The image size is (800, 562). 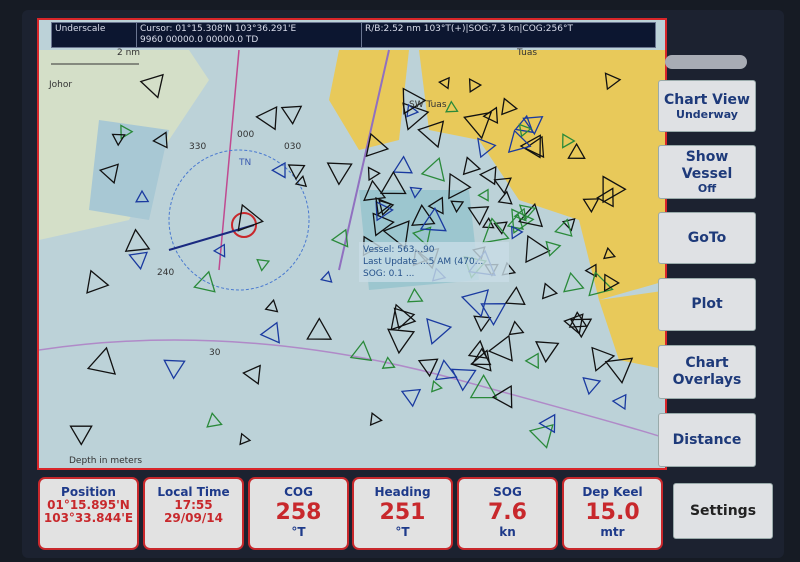 What do you see at coordinates (707, 304) in the screenshot?
I see `plot-button: Plot` at bounding box center [707, 304].